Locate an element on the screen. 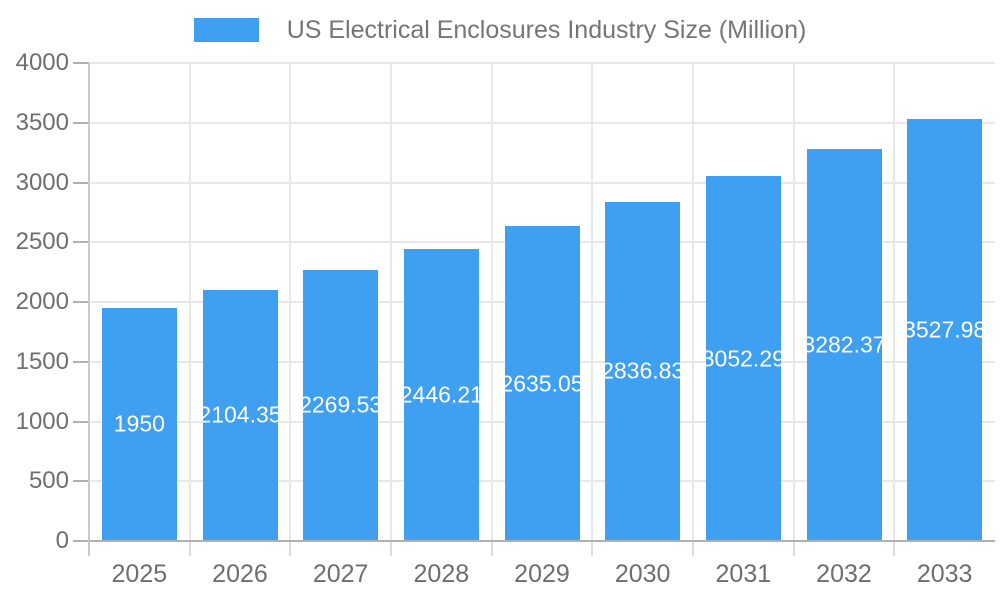 Image resolution: width=1000 pixels, height=600 pixels. y-axis-tick-label: 1500 is located at coordinates (42, 361).